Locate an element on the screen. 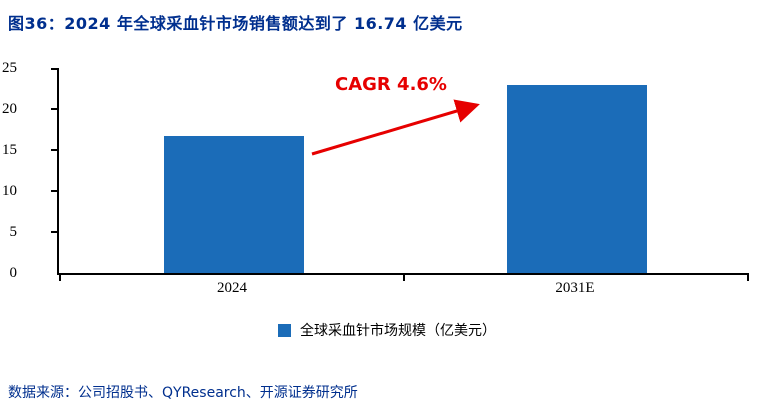 Image resolution: width=774 pixels, height=410 pixels. x-tick-label-2031e: 2031E is located at coordinates (575, 288).